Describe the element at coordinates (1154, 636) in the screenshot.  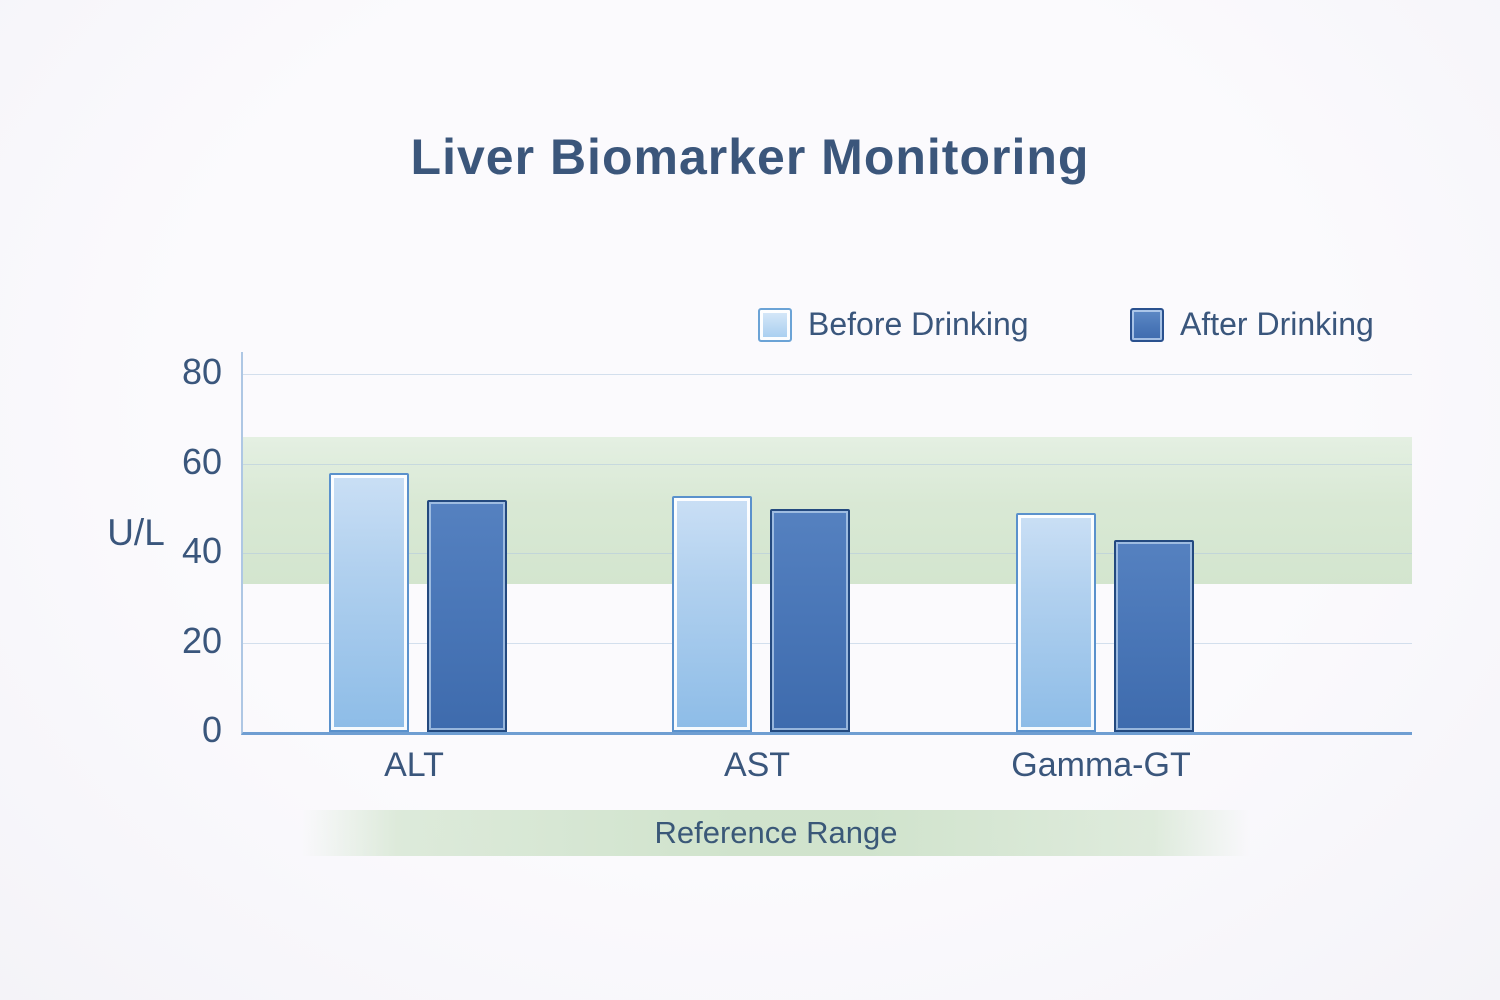
I see `bar-gamma-gt-after` at that location.